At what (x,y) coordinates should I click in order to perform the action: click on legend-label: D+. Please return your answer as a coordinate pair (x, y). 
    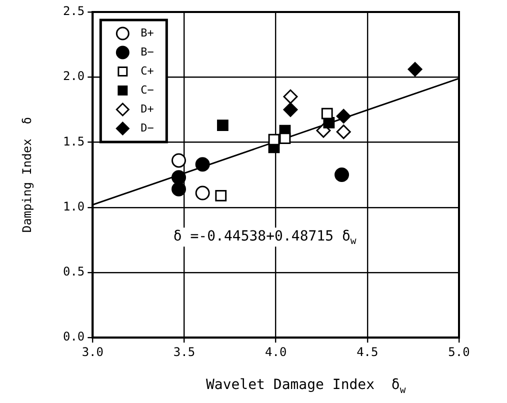
    Looking at the image, I should click on (147, 109).